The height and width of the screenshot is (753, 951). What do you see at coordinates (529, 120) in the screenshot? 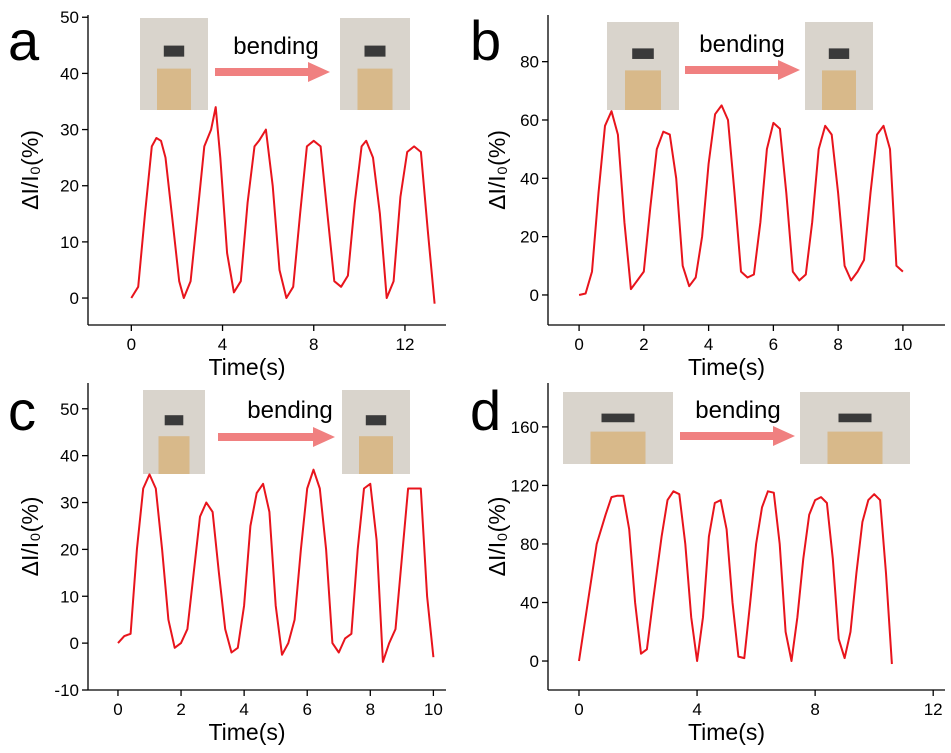
I see `y-tick-label: 60` at bounding box center [529, 120].